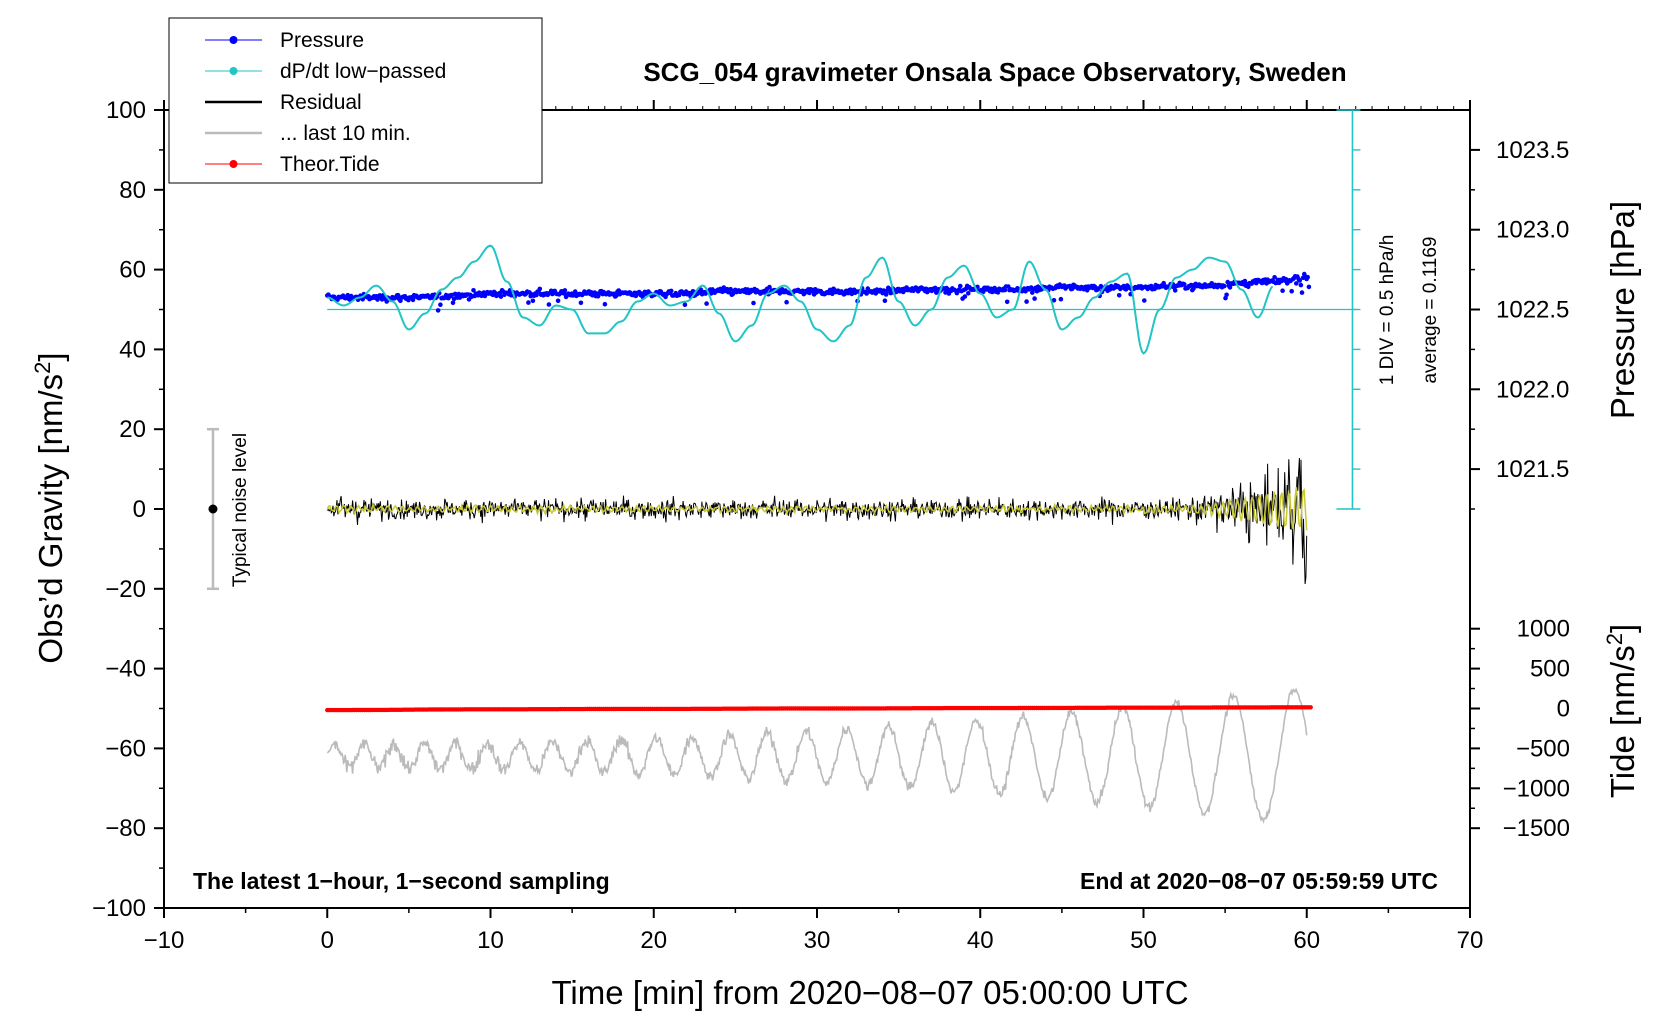  What do you see at coordinates (1520, 729) in the screenshot?
I see `tide-axis-ticks: 1000 500 0 −500 −1000 −1500` at bounding box center [1520, 729].